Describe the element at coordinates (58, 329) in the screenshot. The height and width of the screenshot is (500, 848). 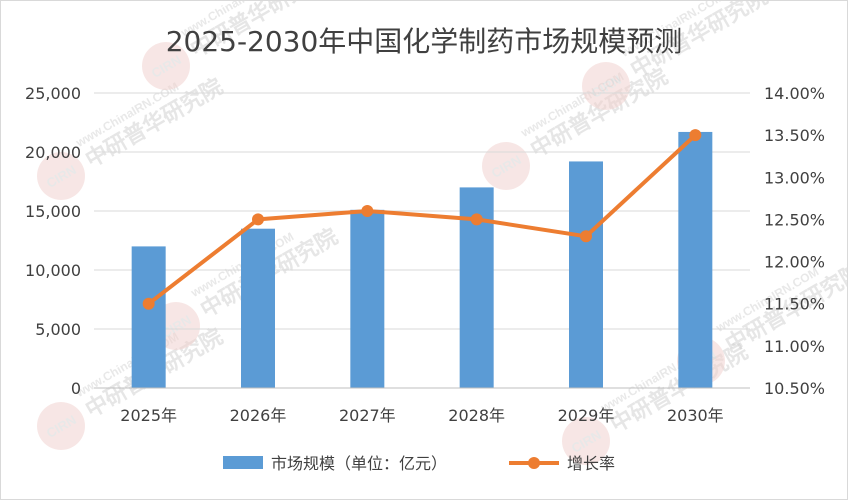
I see `left-axis-tick-label: 5,000` at that location.